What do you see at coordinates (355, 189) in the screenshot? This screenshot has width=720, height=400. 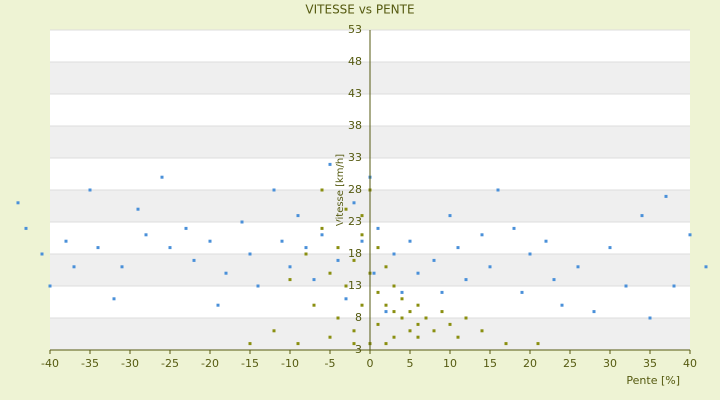 I see `y-tick-label: 28` at bounding box center [355, 189].